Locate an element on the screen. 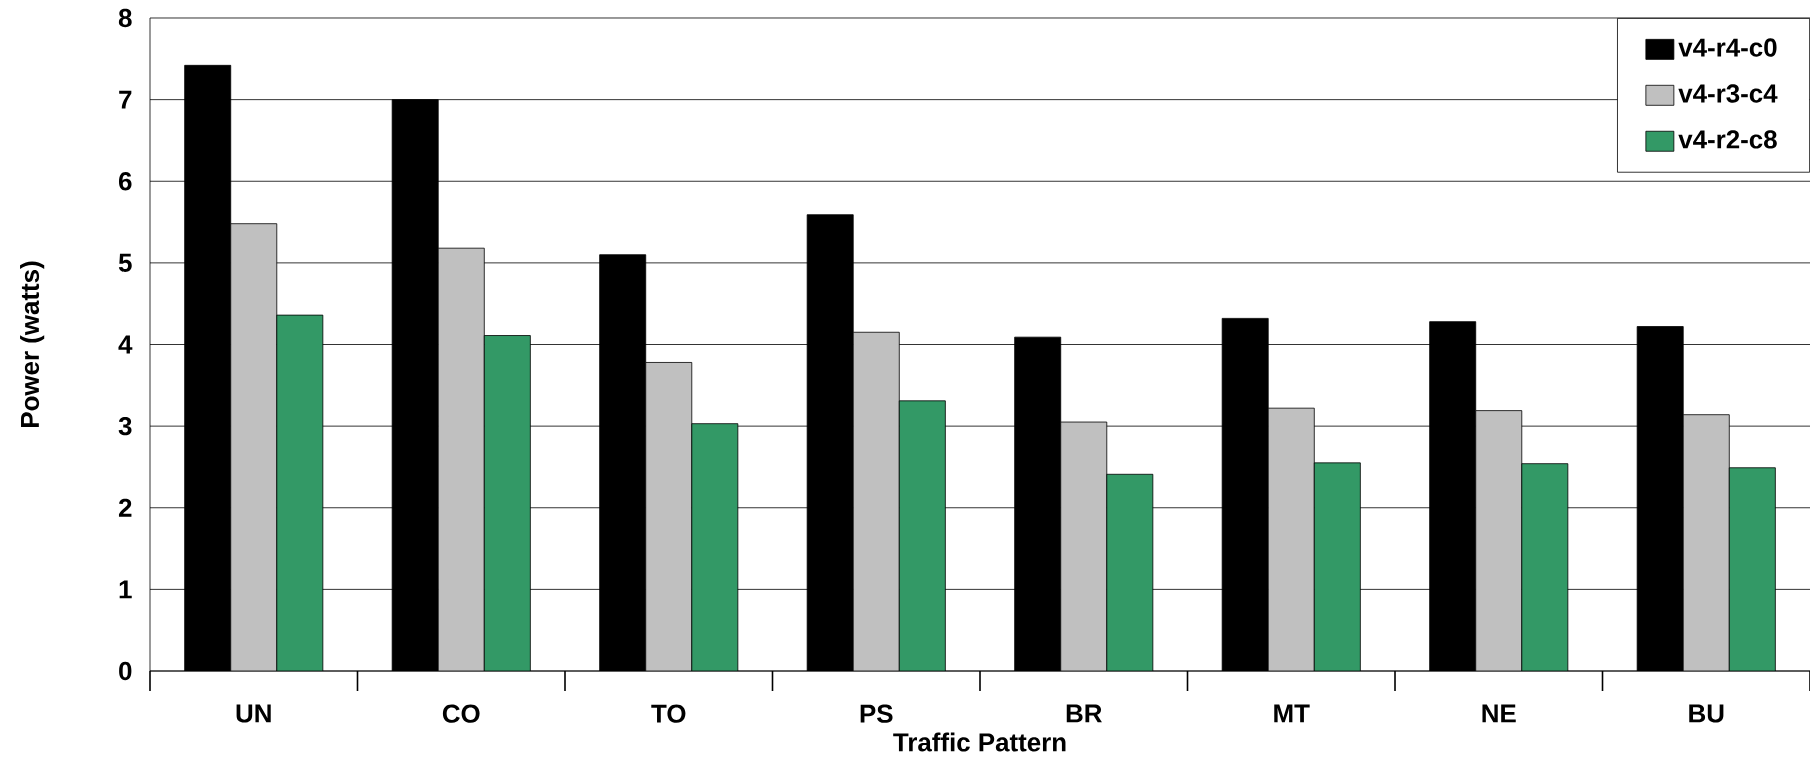 This screenshot has width=1810, height=779. x-tick-label: UN is located at coordinates (253, 713).